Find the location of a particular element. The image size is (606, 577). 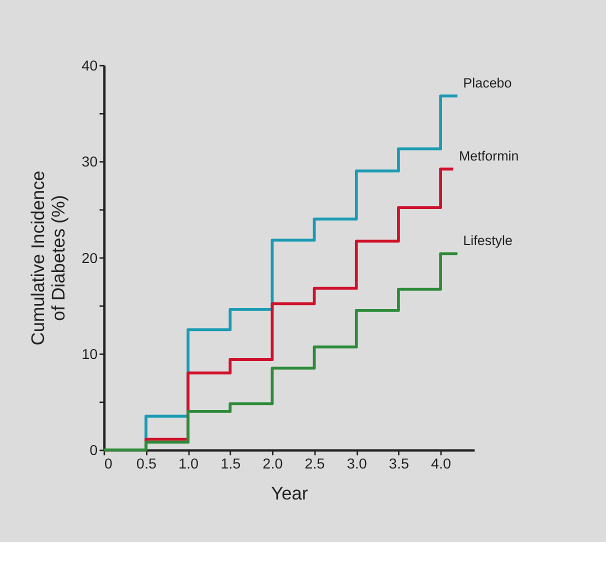

y-tick-label: 20 is located at coordinates (90, 258).